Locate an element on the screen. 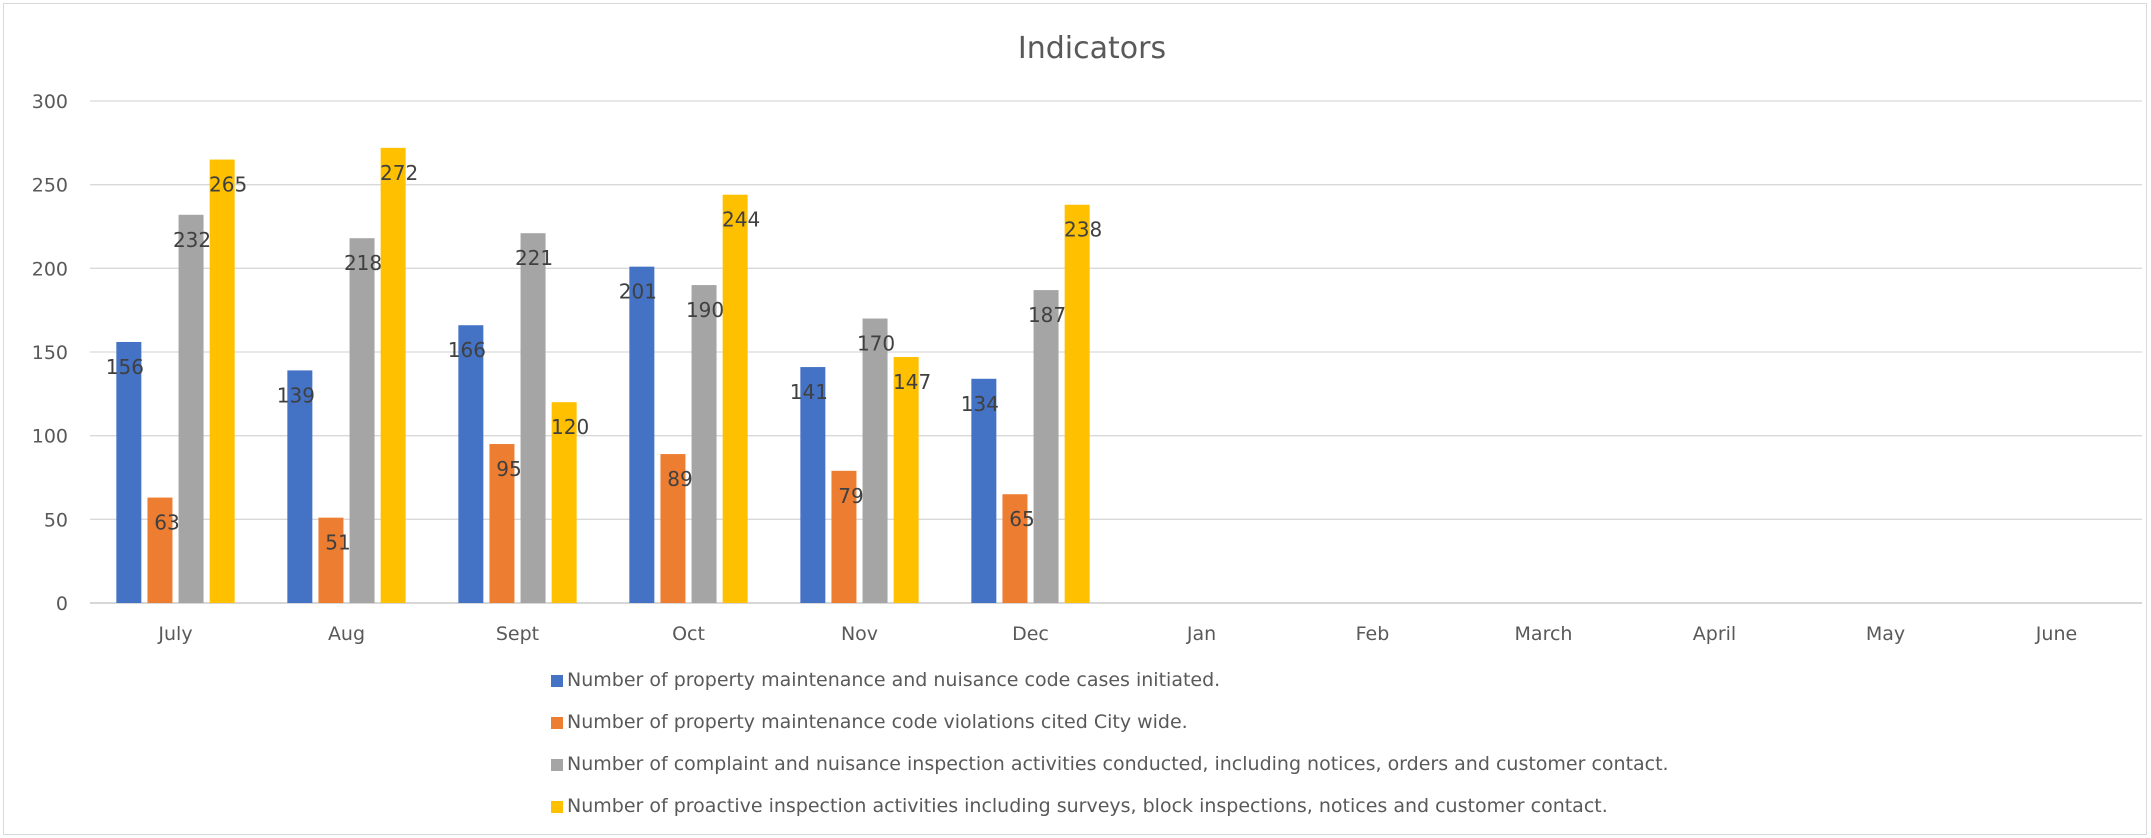 The height and width of the screenshot is (838, 2151). data-label: 89 is located at coordinates (679, 479).